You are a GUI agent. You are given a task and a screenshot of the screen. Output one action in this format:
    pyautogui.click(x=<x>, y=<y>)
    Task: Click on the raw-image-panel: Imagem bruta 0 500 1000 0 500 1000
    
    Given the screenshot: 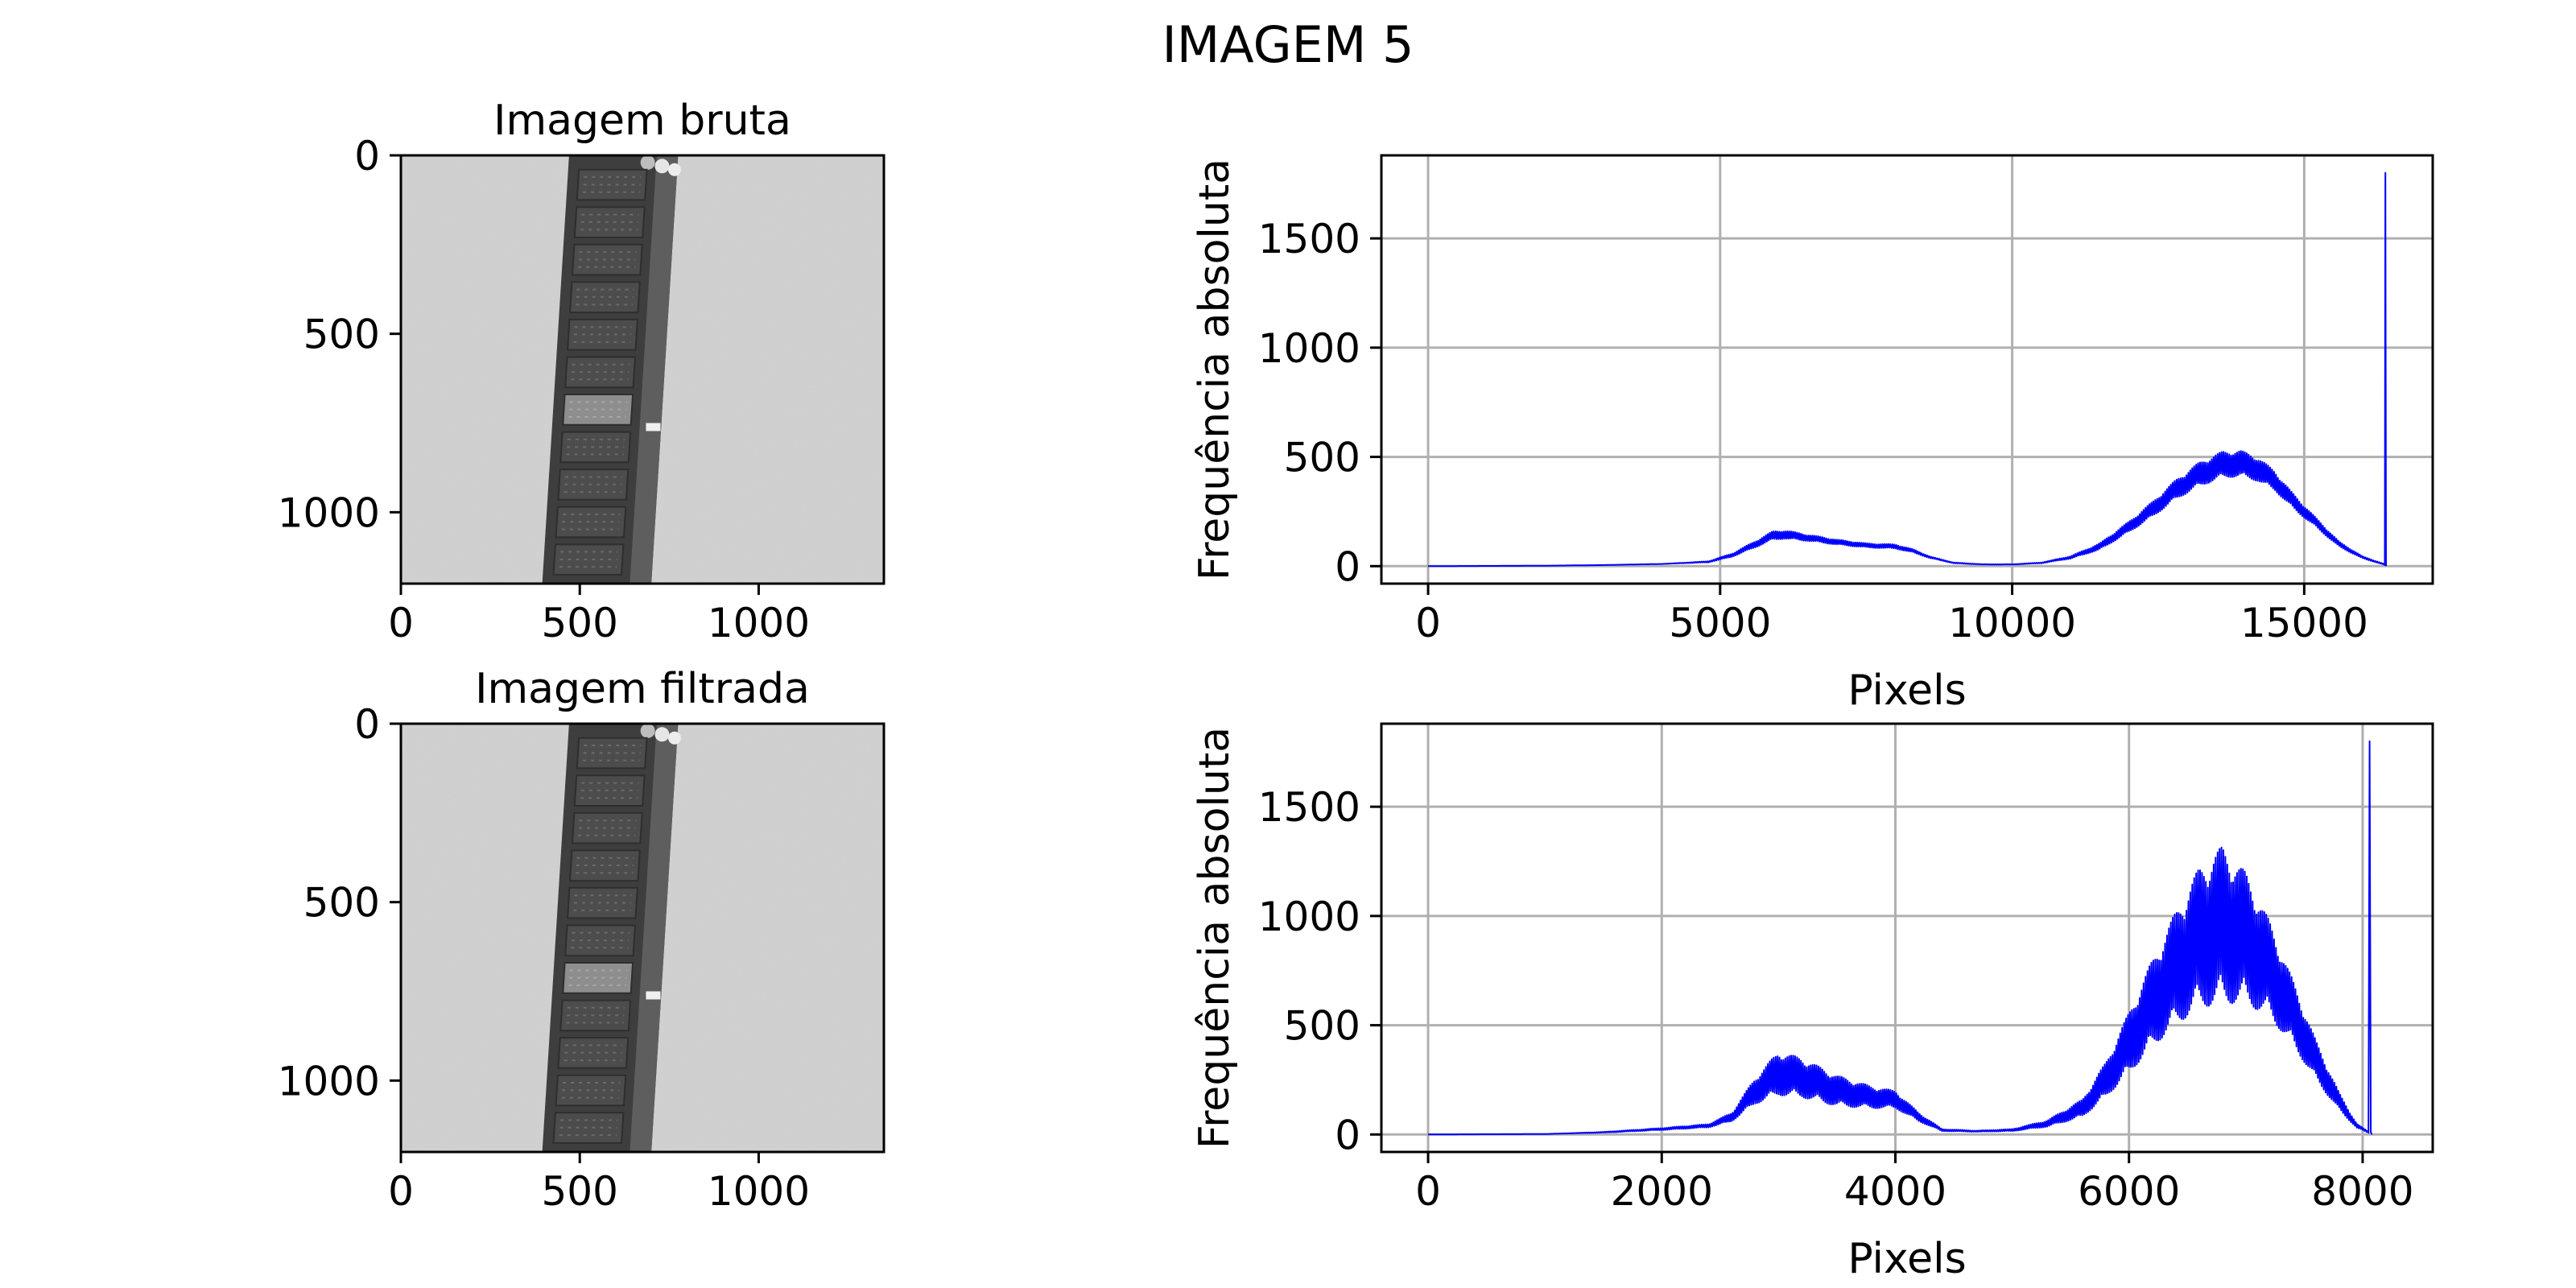 What is the action you would take?
    pyautogui.click(x=582, y=371)
    